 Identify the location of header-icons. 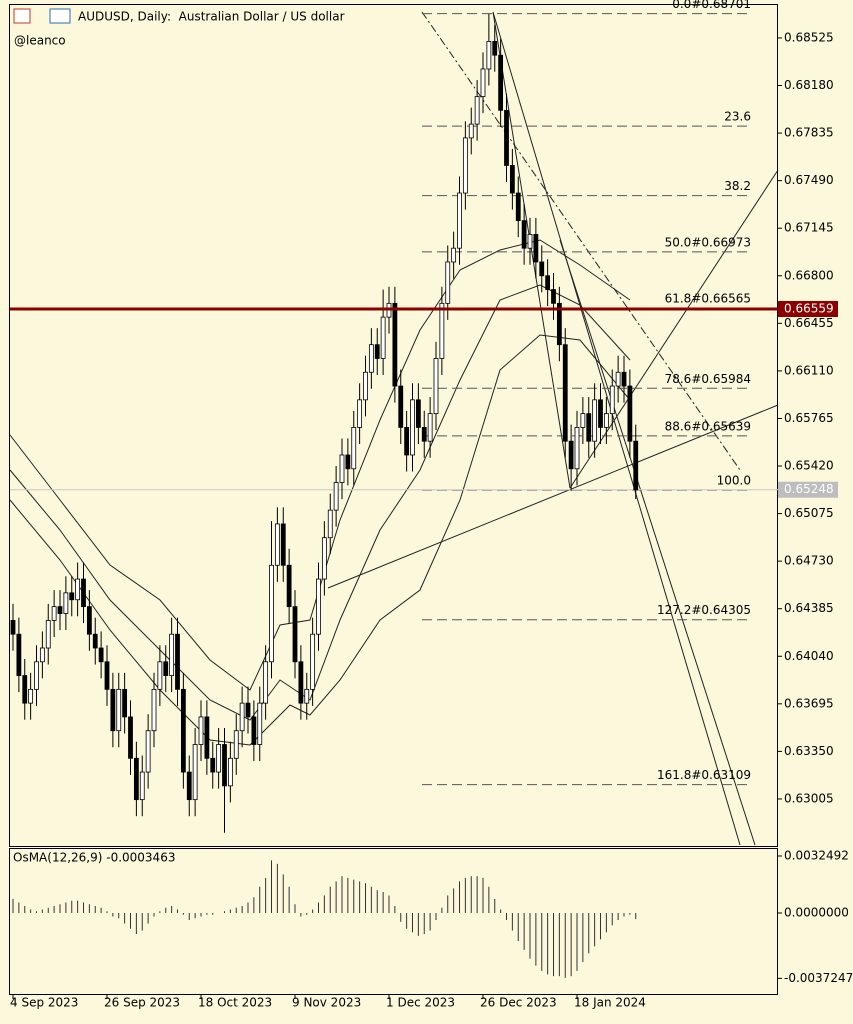
(42, 16).